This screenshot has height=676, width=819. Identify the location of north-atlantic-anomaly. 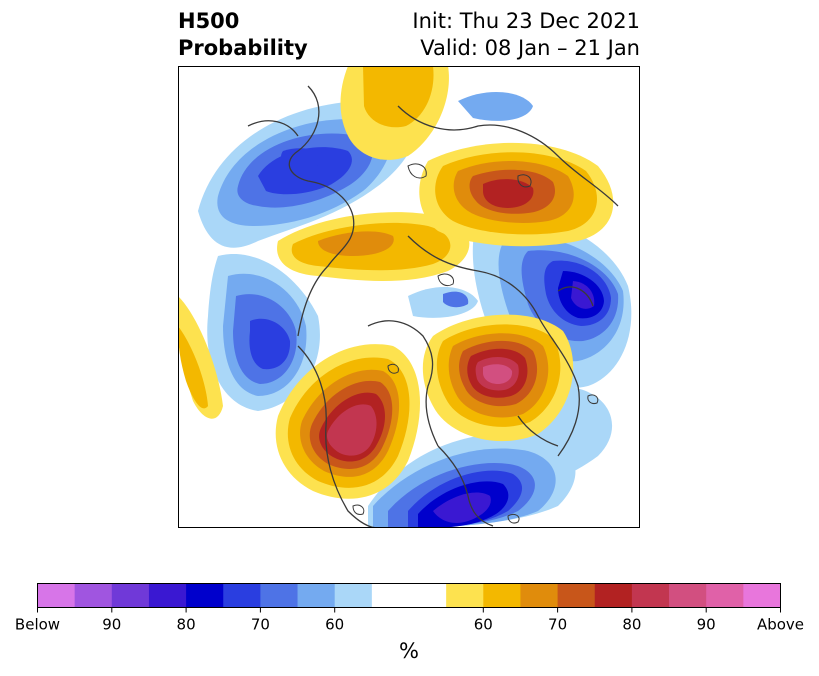
(498, 378).